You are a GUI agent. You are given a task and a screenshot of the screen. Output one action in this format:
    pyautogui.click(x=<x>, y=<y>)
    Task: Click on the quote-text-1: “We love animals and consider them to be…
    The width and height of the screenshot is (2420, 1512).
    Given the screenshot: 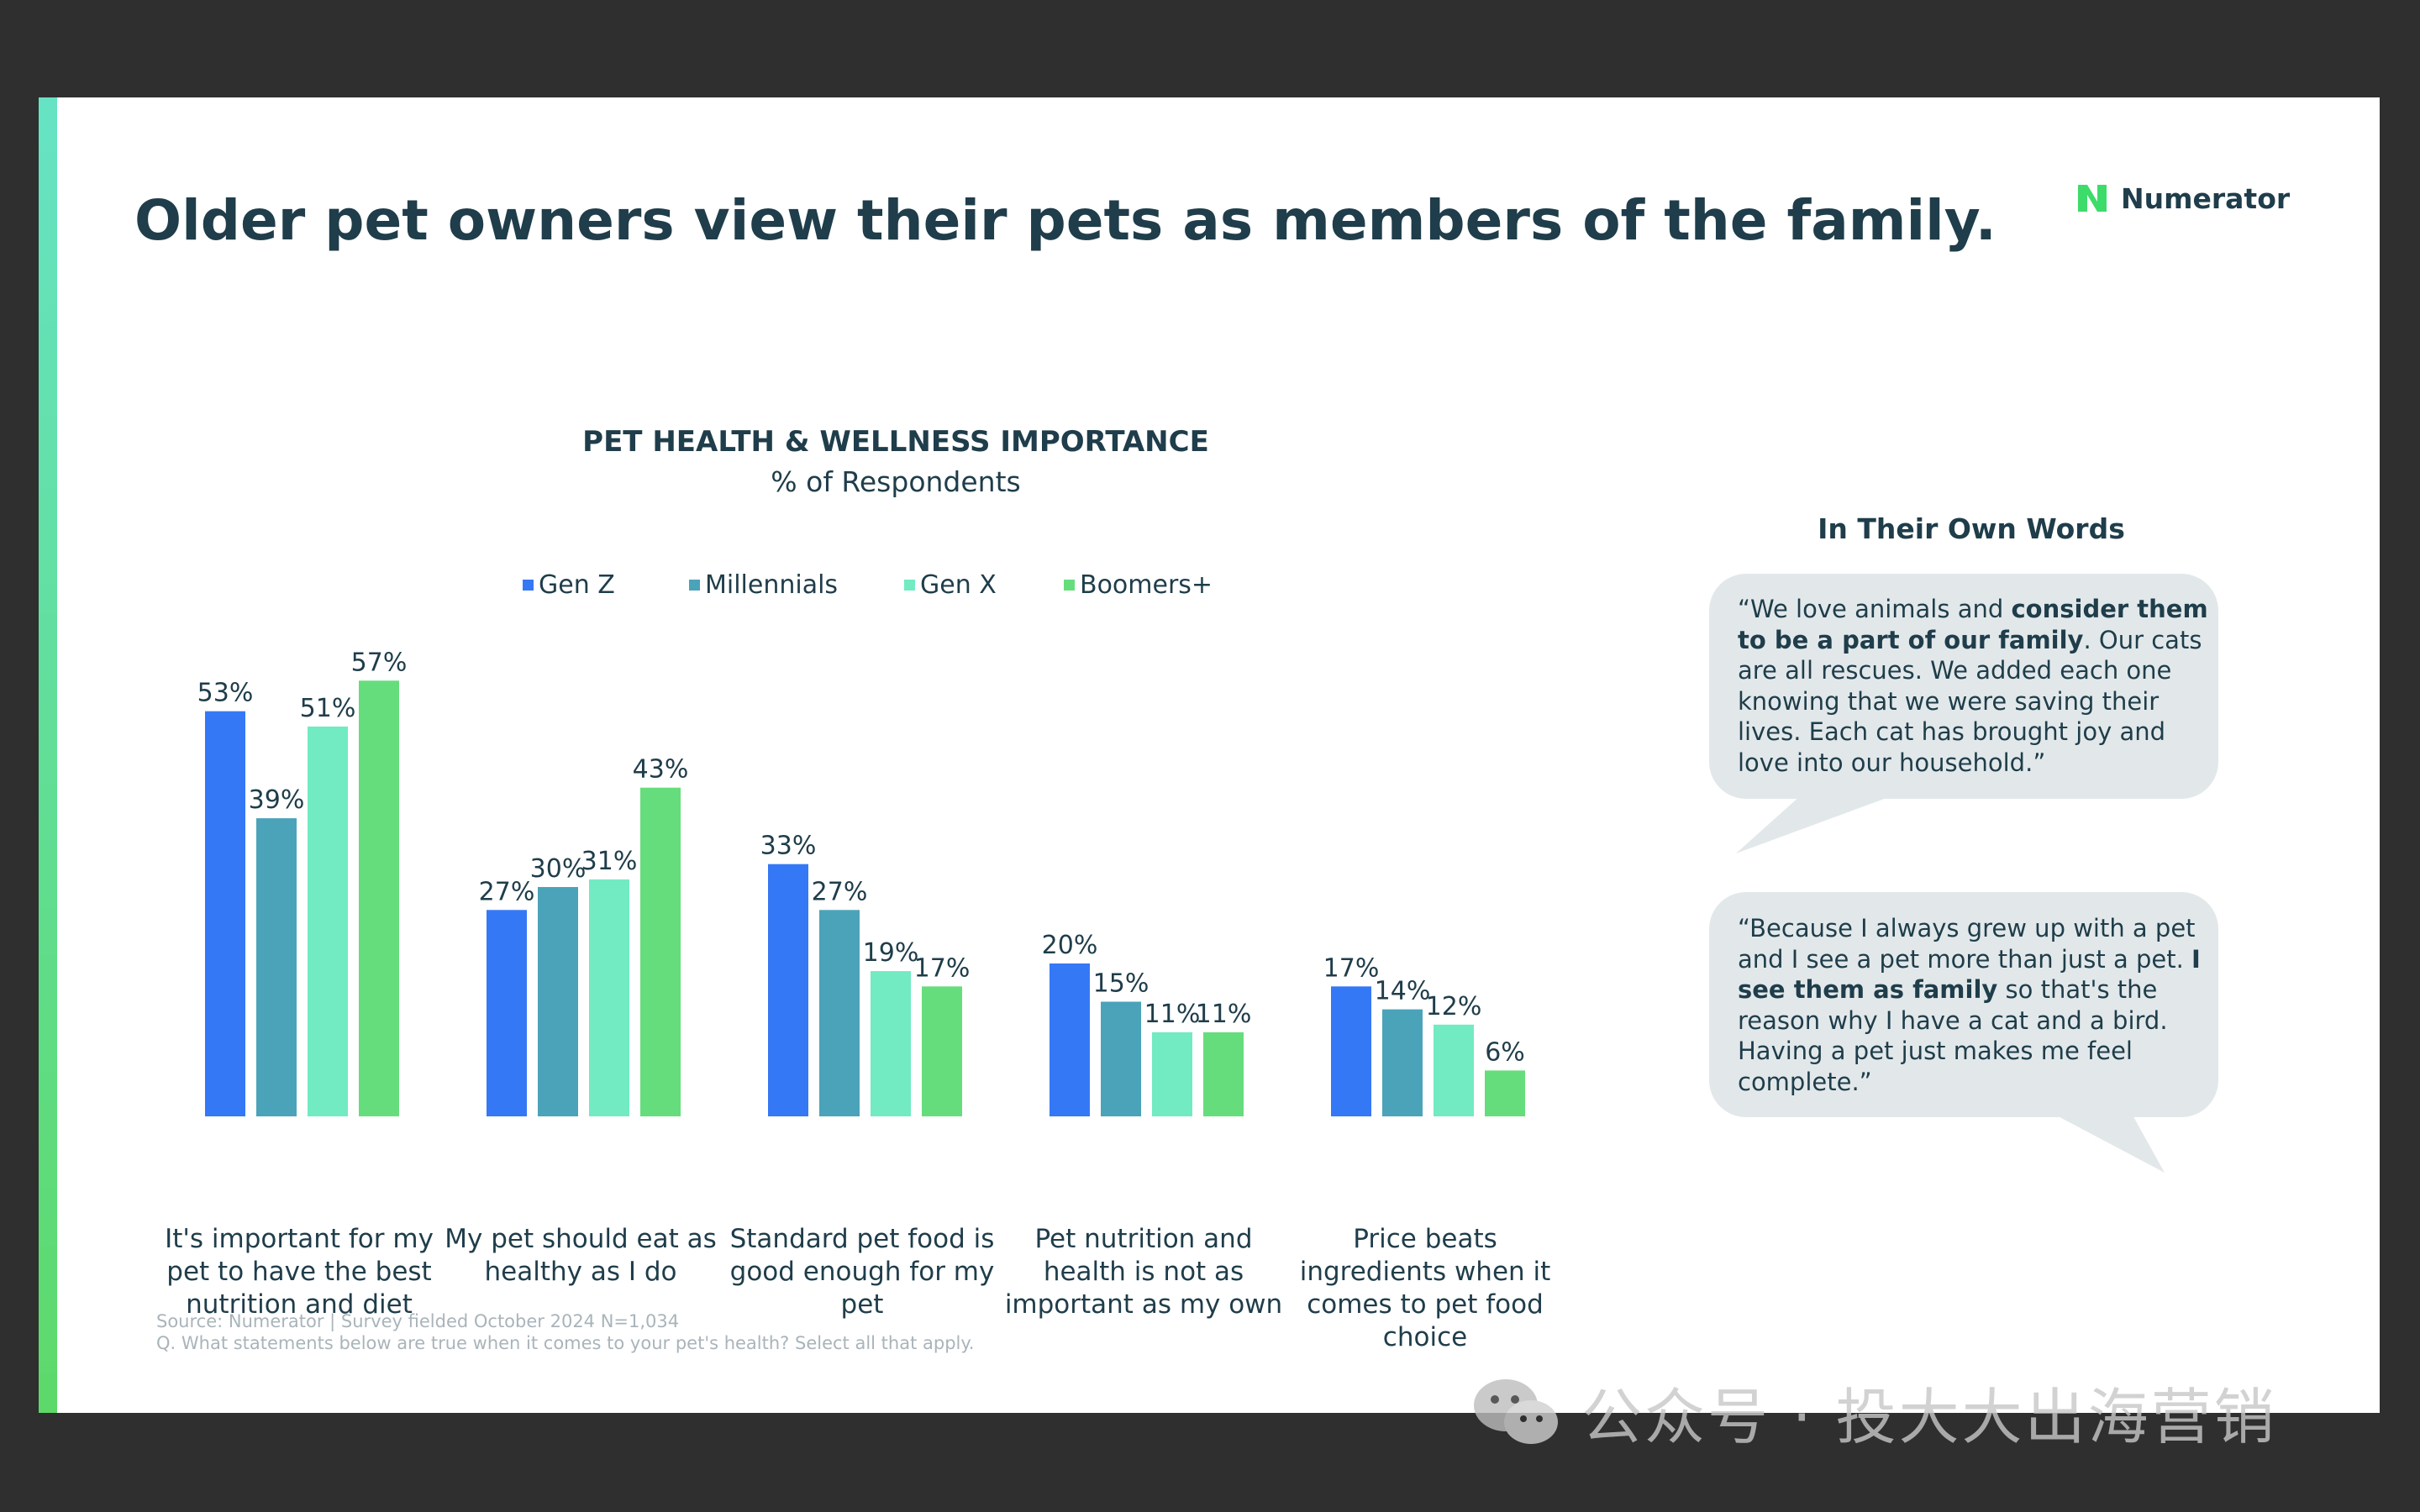 What is the action you would take?
    pyautogui.click(x=1973, y=686)
    